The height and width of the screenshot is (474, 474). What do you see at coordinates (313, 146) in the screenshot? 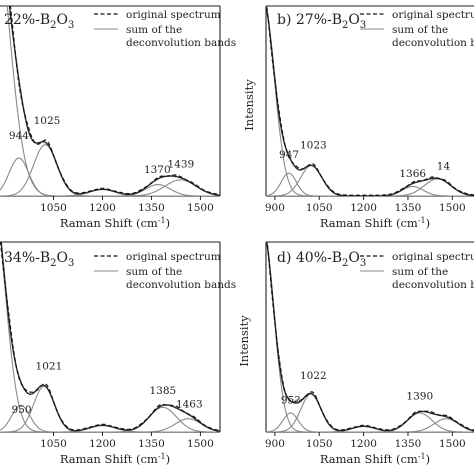
I see `peak-label-1023: 1023` at bounding box center [313, 146].